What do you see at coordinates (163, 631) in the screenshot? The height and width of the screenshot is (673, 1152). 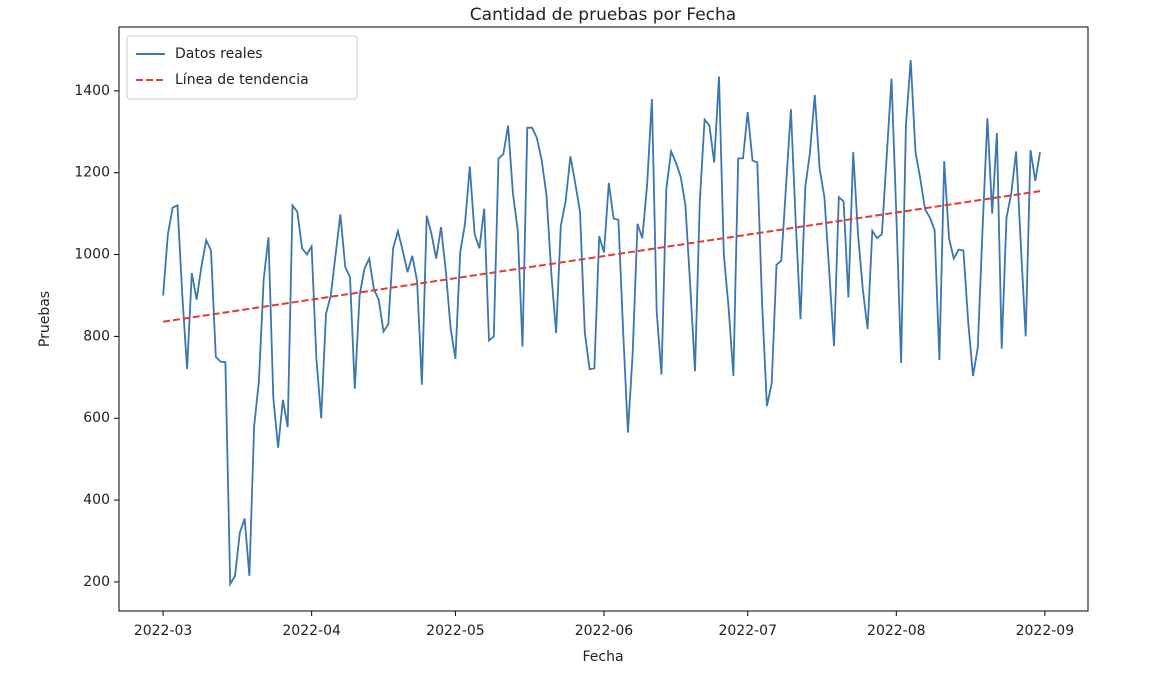 I see `x-tick-label: 2022-03` at bounding box center [163, 631].